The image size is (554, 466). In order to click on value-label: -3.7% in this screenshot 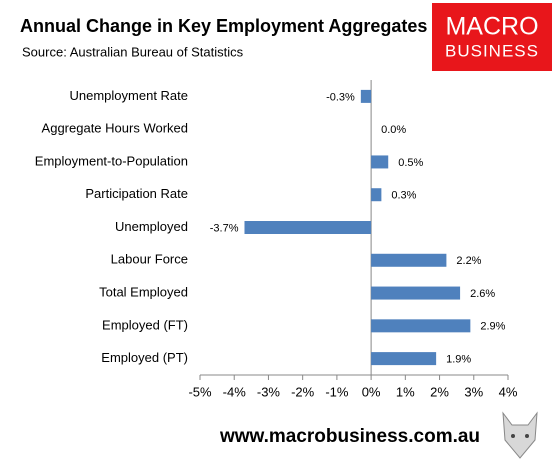, I will do `click(224, 228)`.